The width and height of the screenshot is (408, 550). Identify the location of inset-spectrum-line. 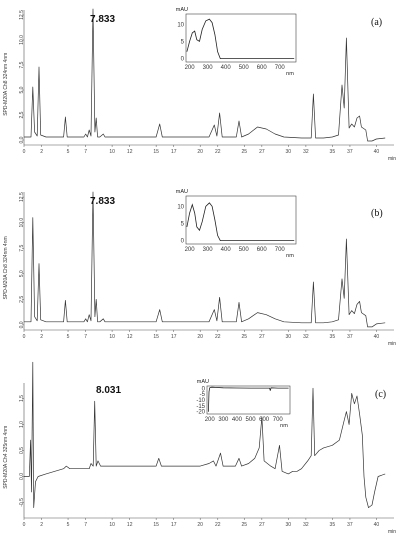
(240, 38).